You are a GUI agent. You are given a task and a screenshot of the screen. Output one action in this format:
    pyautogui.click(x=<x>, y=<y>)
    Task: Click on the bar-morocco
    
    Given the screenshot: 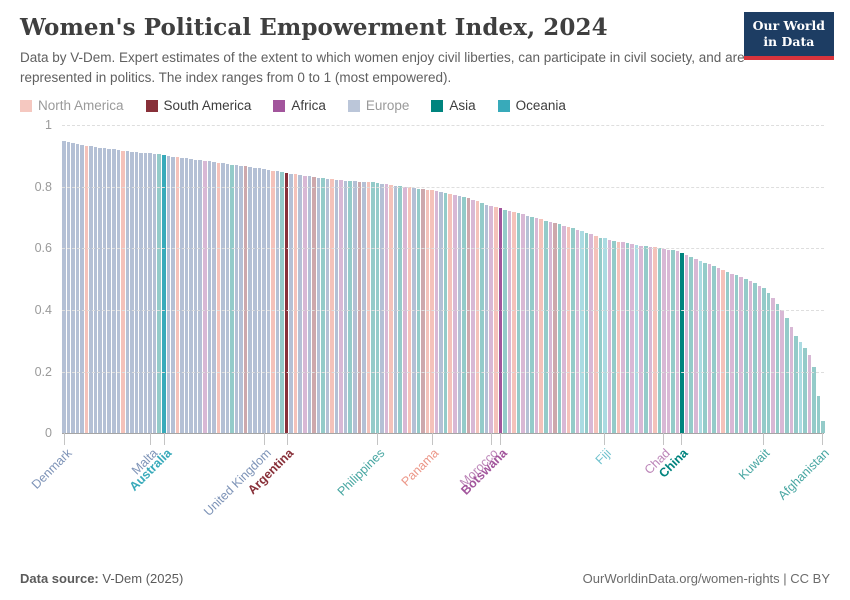 What is the action you would take?
    pyautogui.click(x=491, y=320)
    